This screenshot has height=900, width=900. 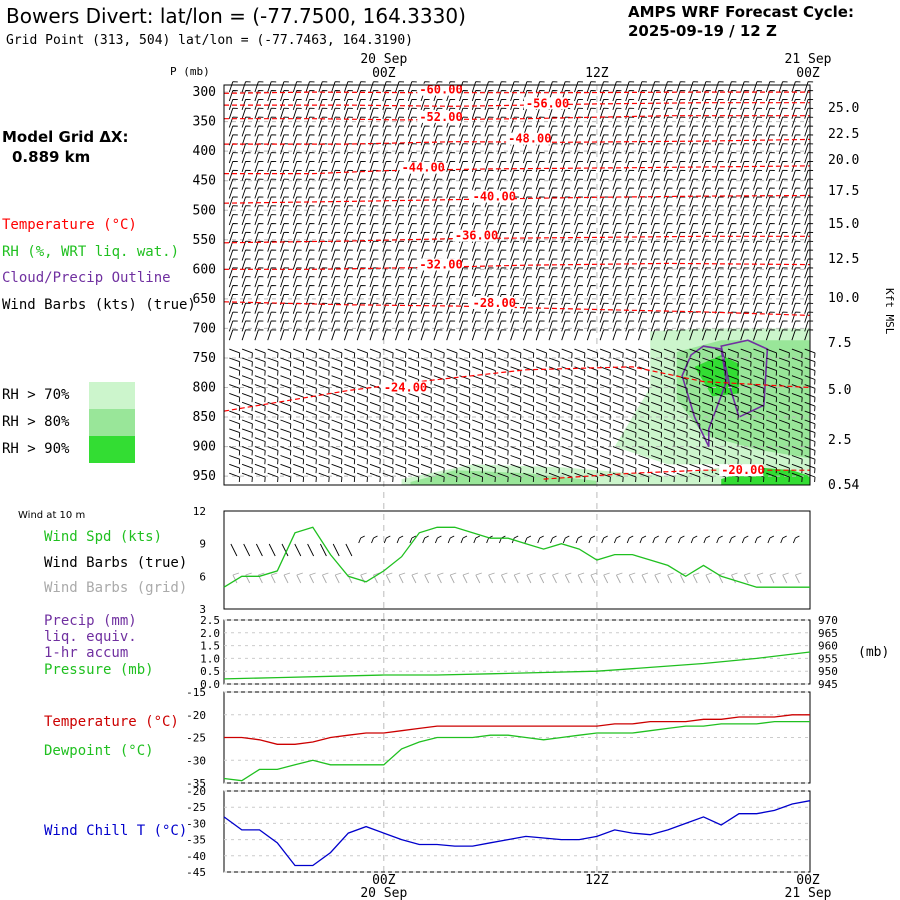 What do you see at coordinates (52, 515) in the screenshot?
I see `wind-10m-title: Wind at 10 m` at bounding box center [52, 515].